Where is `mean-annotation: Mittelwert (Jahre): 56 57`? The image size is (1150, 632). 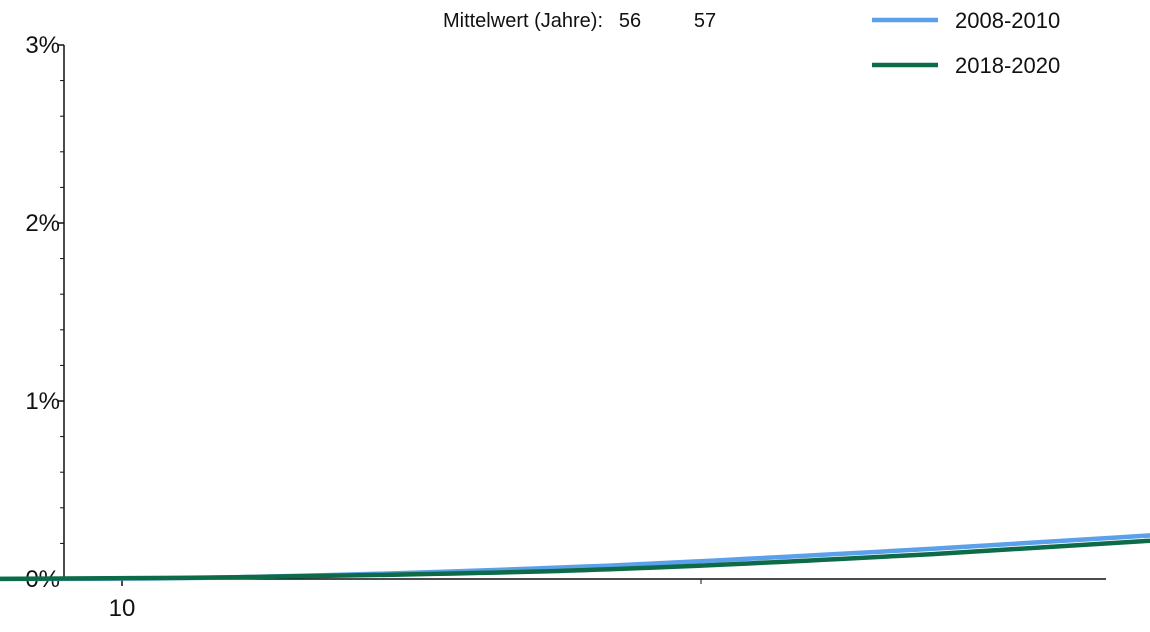 mean-annotation: Mittelwert (Jahre): 56 57 is located at coordinates (579, 21).